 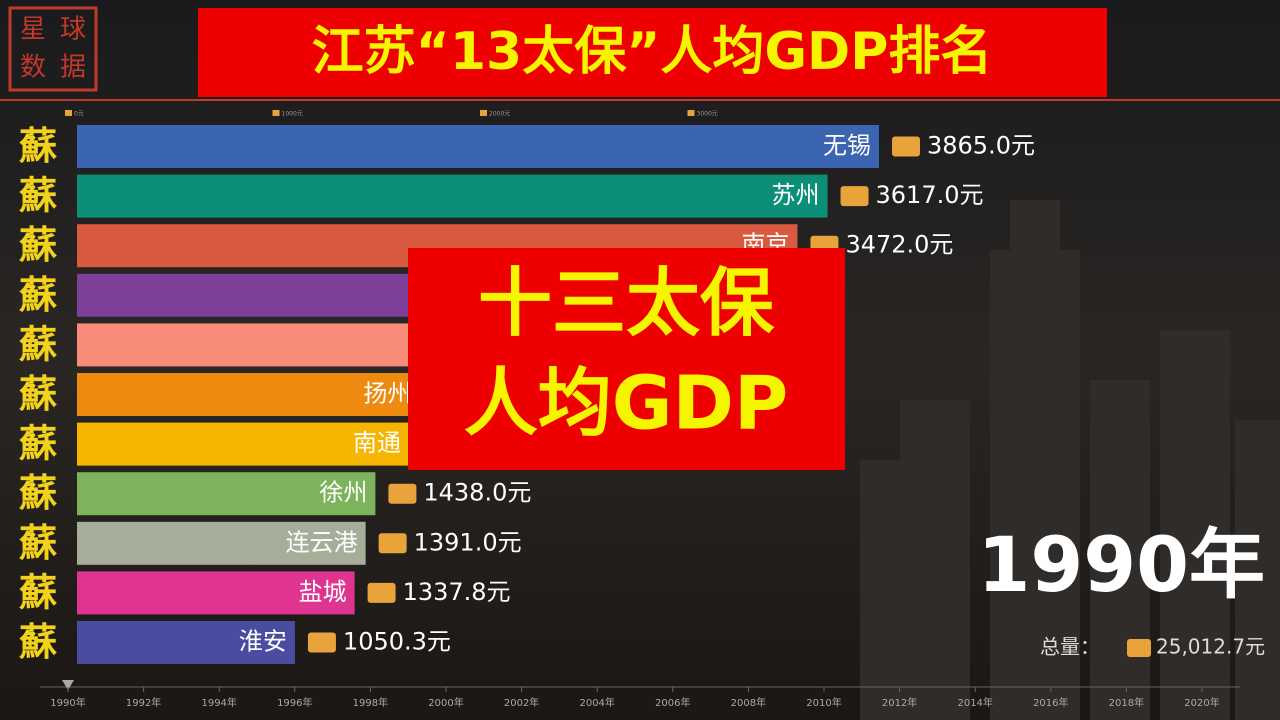 I want to click on value-label: 3472.0元, so click(x=899, y=245).